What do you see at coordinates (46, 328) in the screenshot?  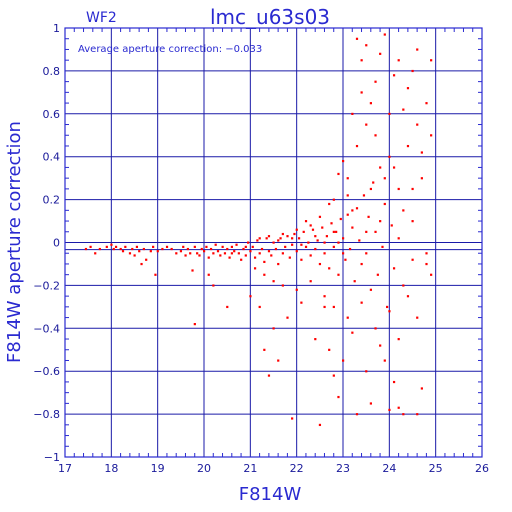 I see `y-tick-label: −0.4` at bounding box center [46, 328].